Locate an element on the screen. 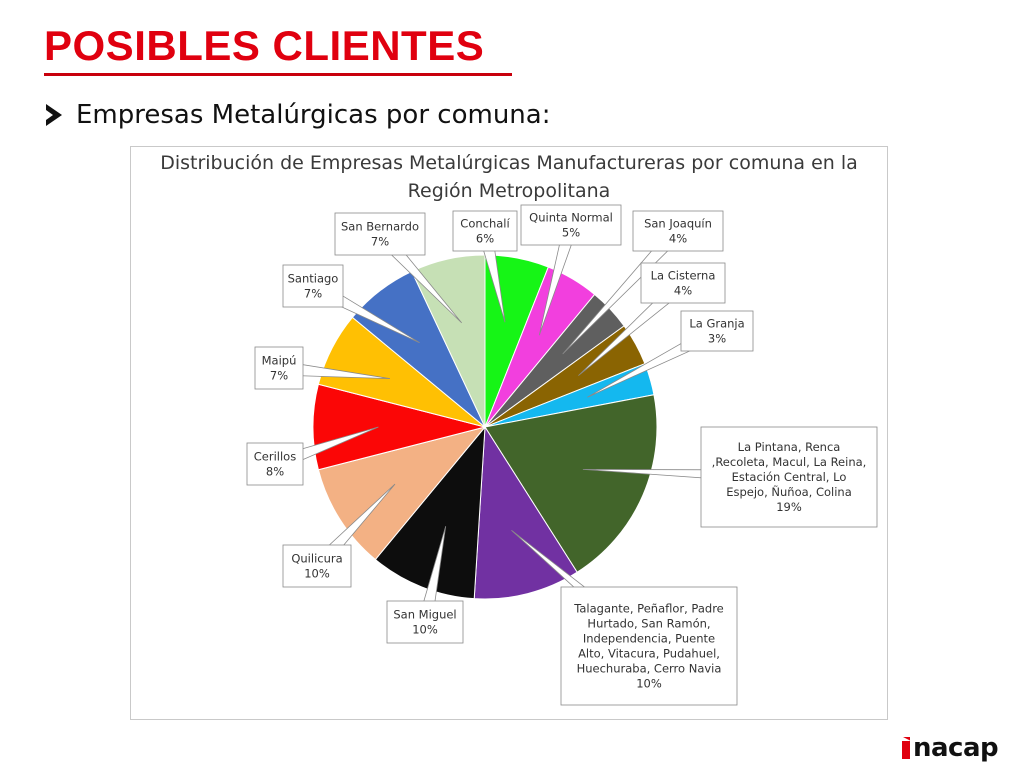 Image resolution: width=1024 pixels, height=768 pixels. slice-label-line-12-0: San Bernardo is located at coordinates (380, 227).